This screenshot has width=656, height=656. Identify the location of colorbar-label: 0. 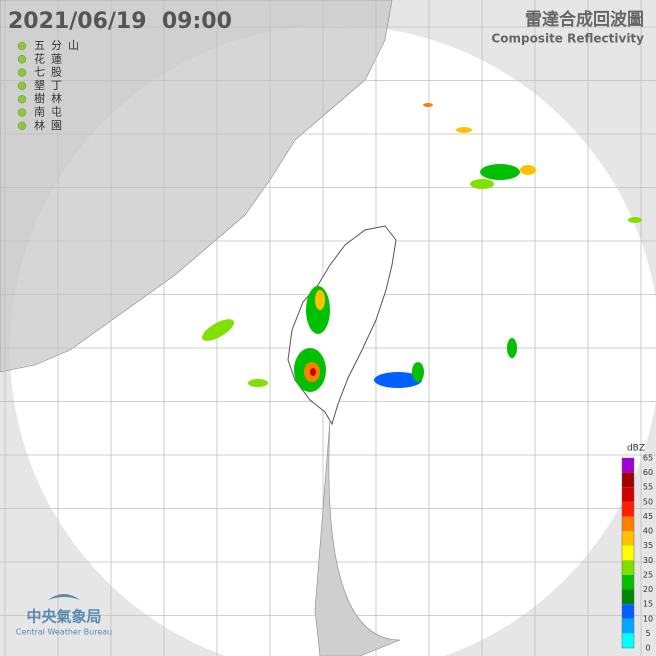
(647, 648).